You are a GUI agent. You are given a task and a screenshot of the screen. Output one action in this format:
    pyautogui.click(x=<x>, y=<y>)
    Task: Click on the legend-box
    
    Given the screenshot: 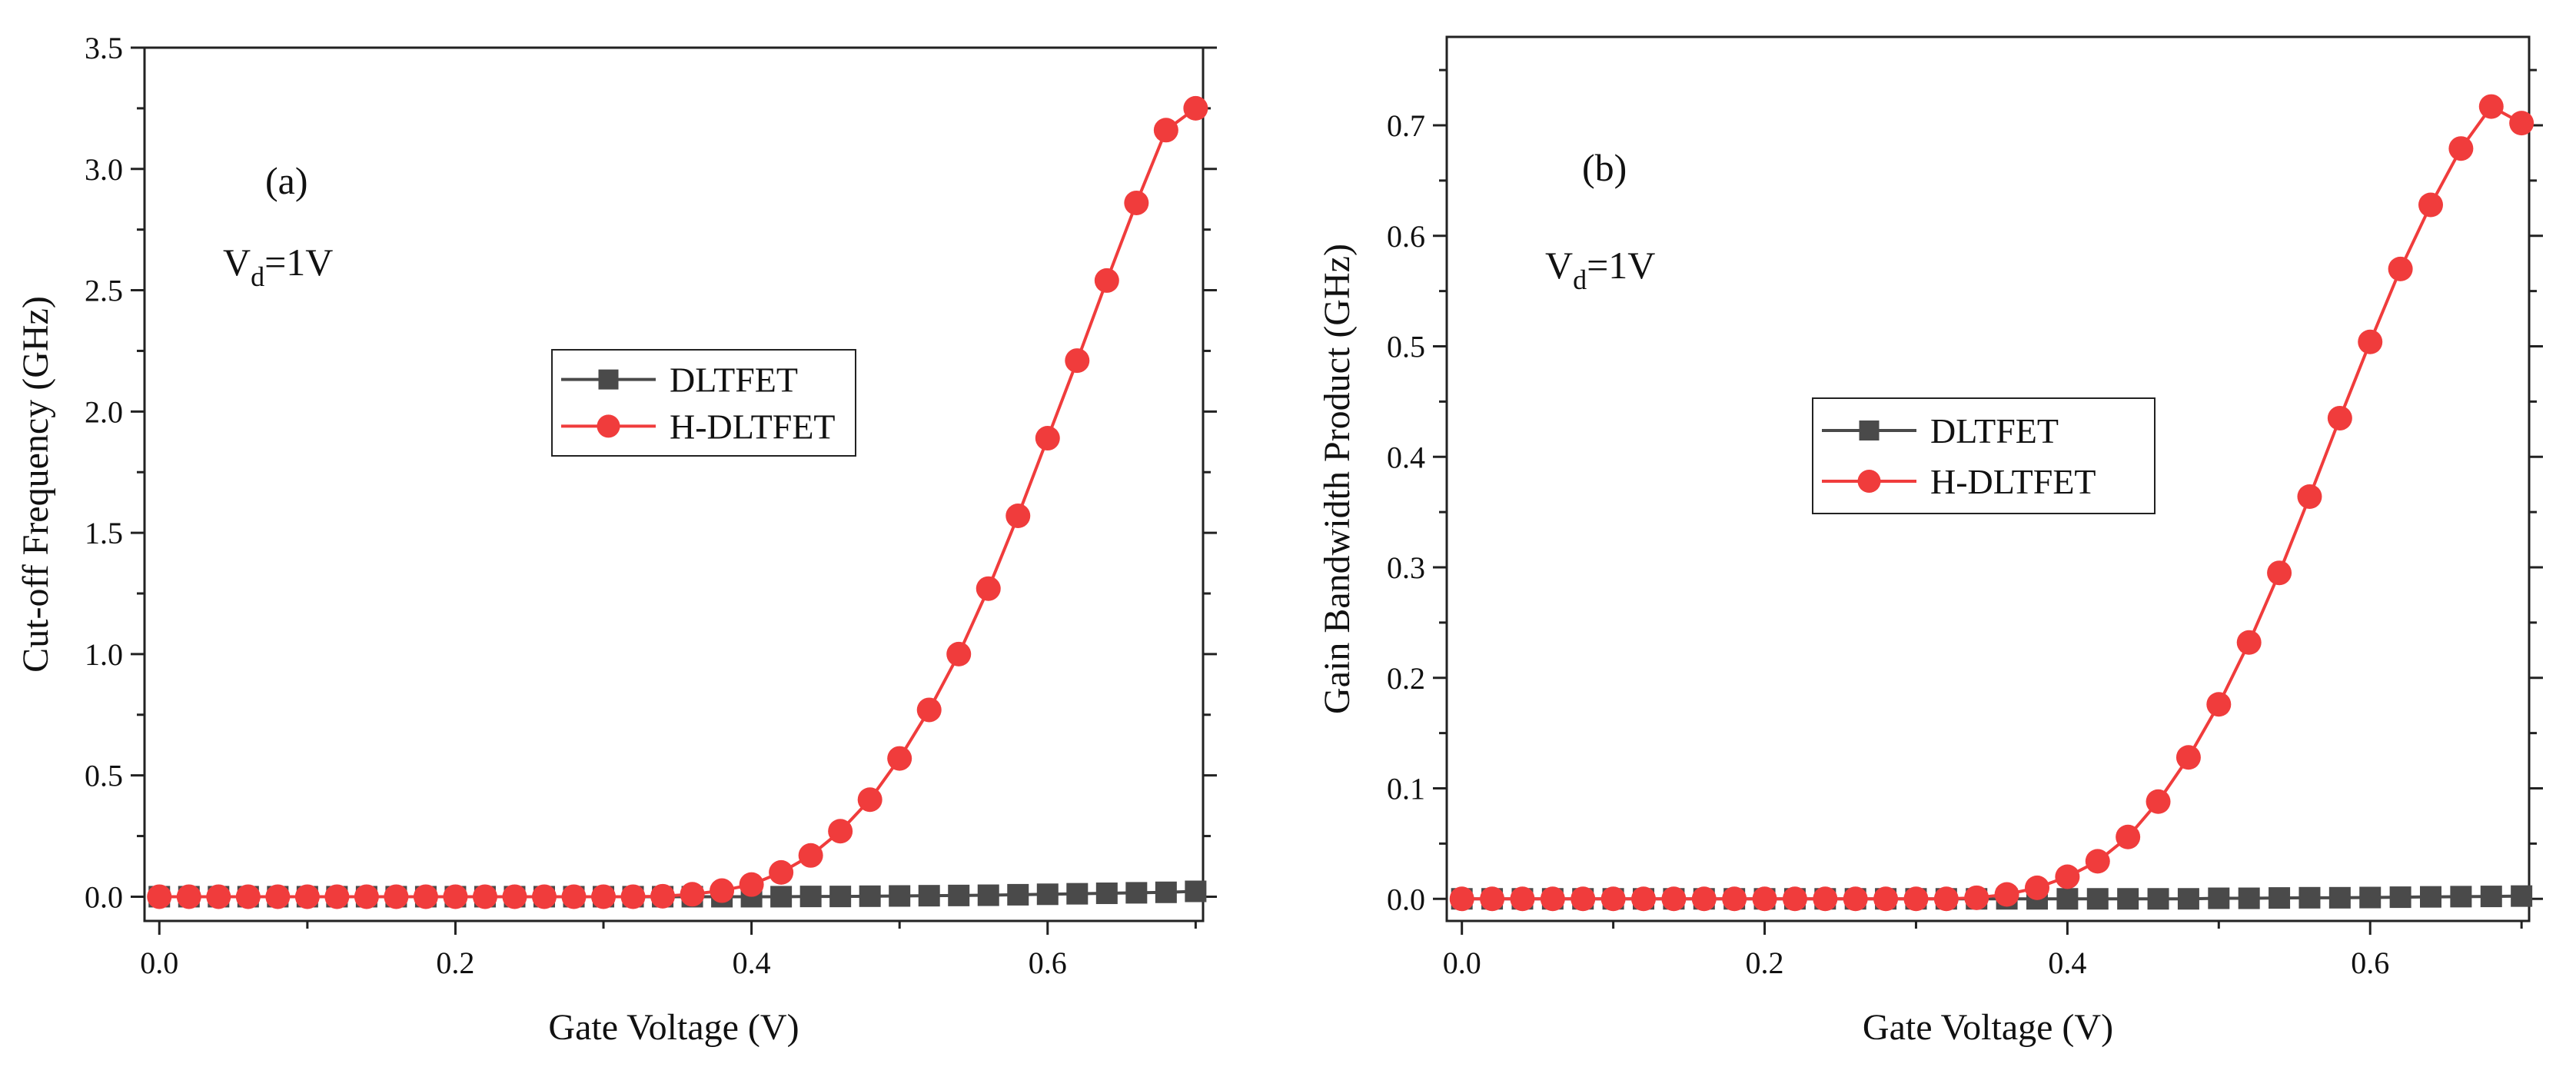 What is the action you would take?
    pyautogui.click(x=703, y=403)
    